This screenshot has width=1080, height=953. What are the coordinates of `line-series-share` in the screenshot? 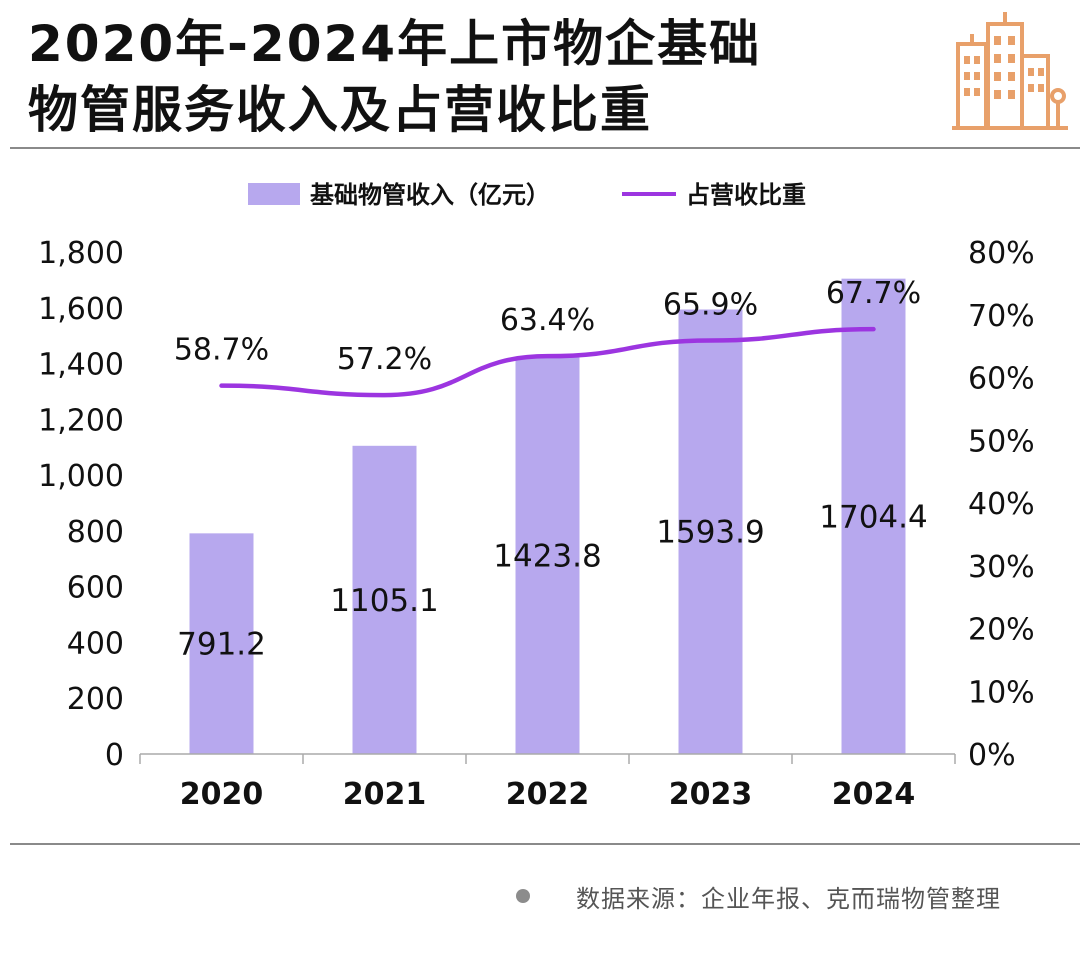 It's located at (547, 362).